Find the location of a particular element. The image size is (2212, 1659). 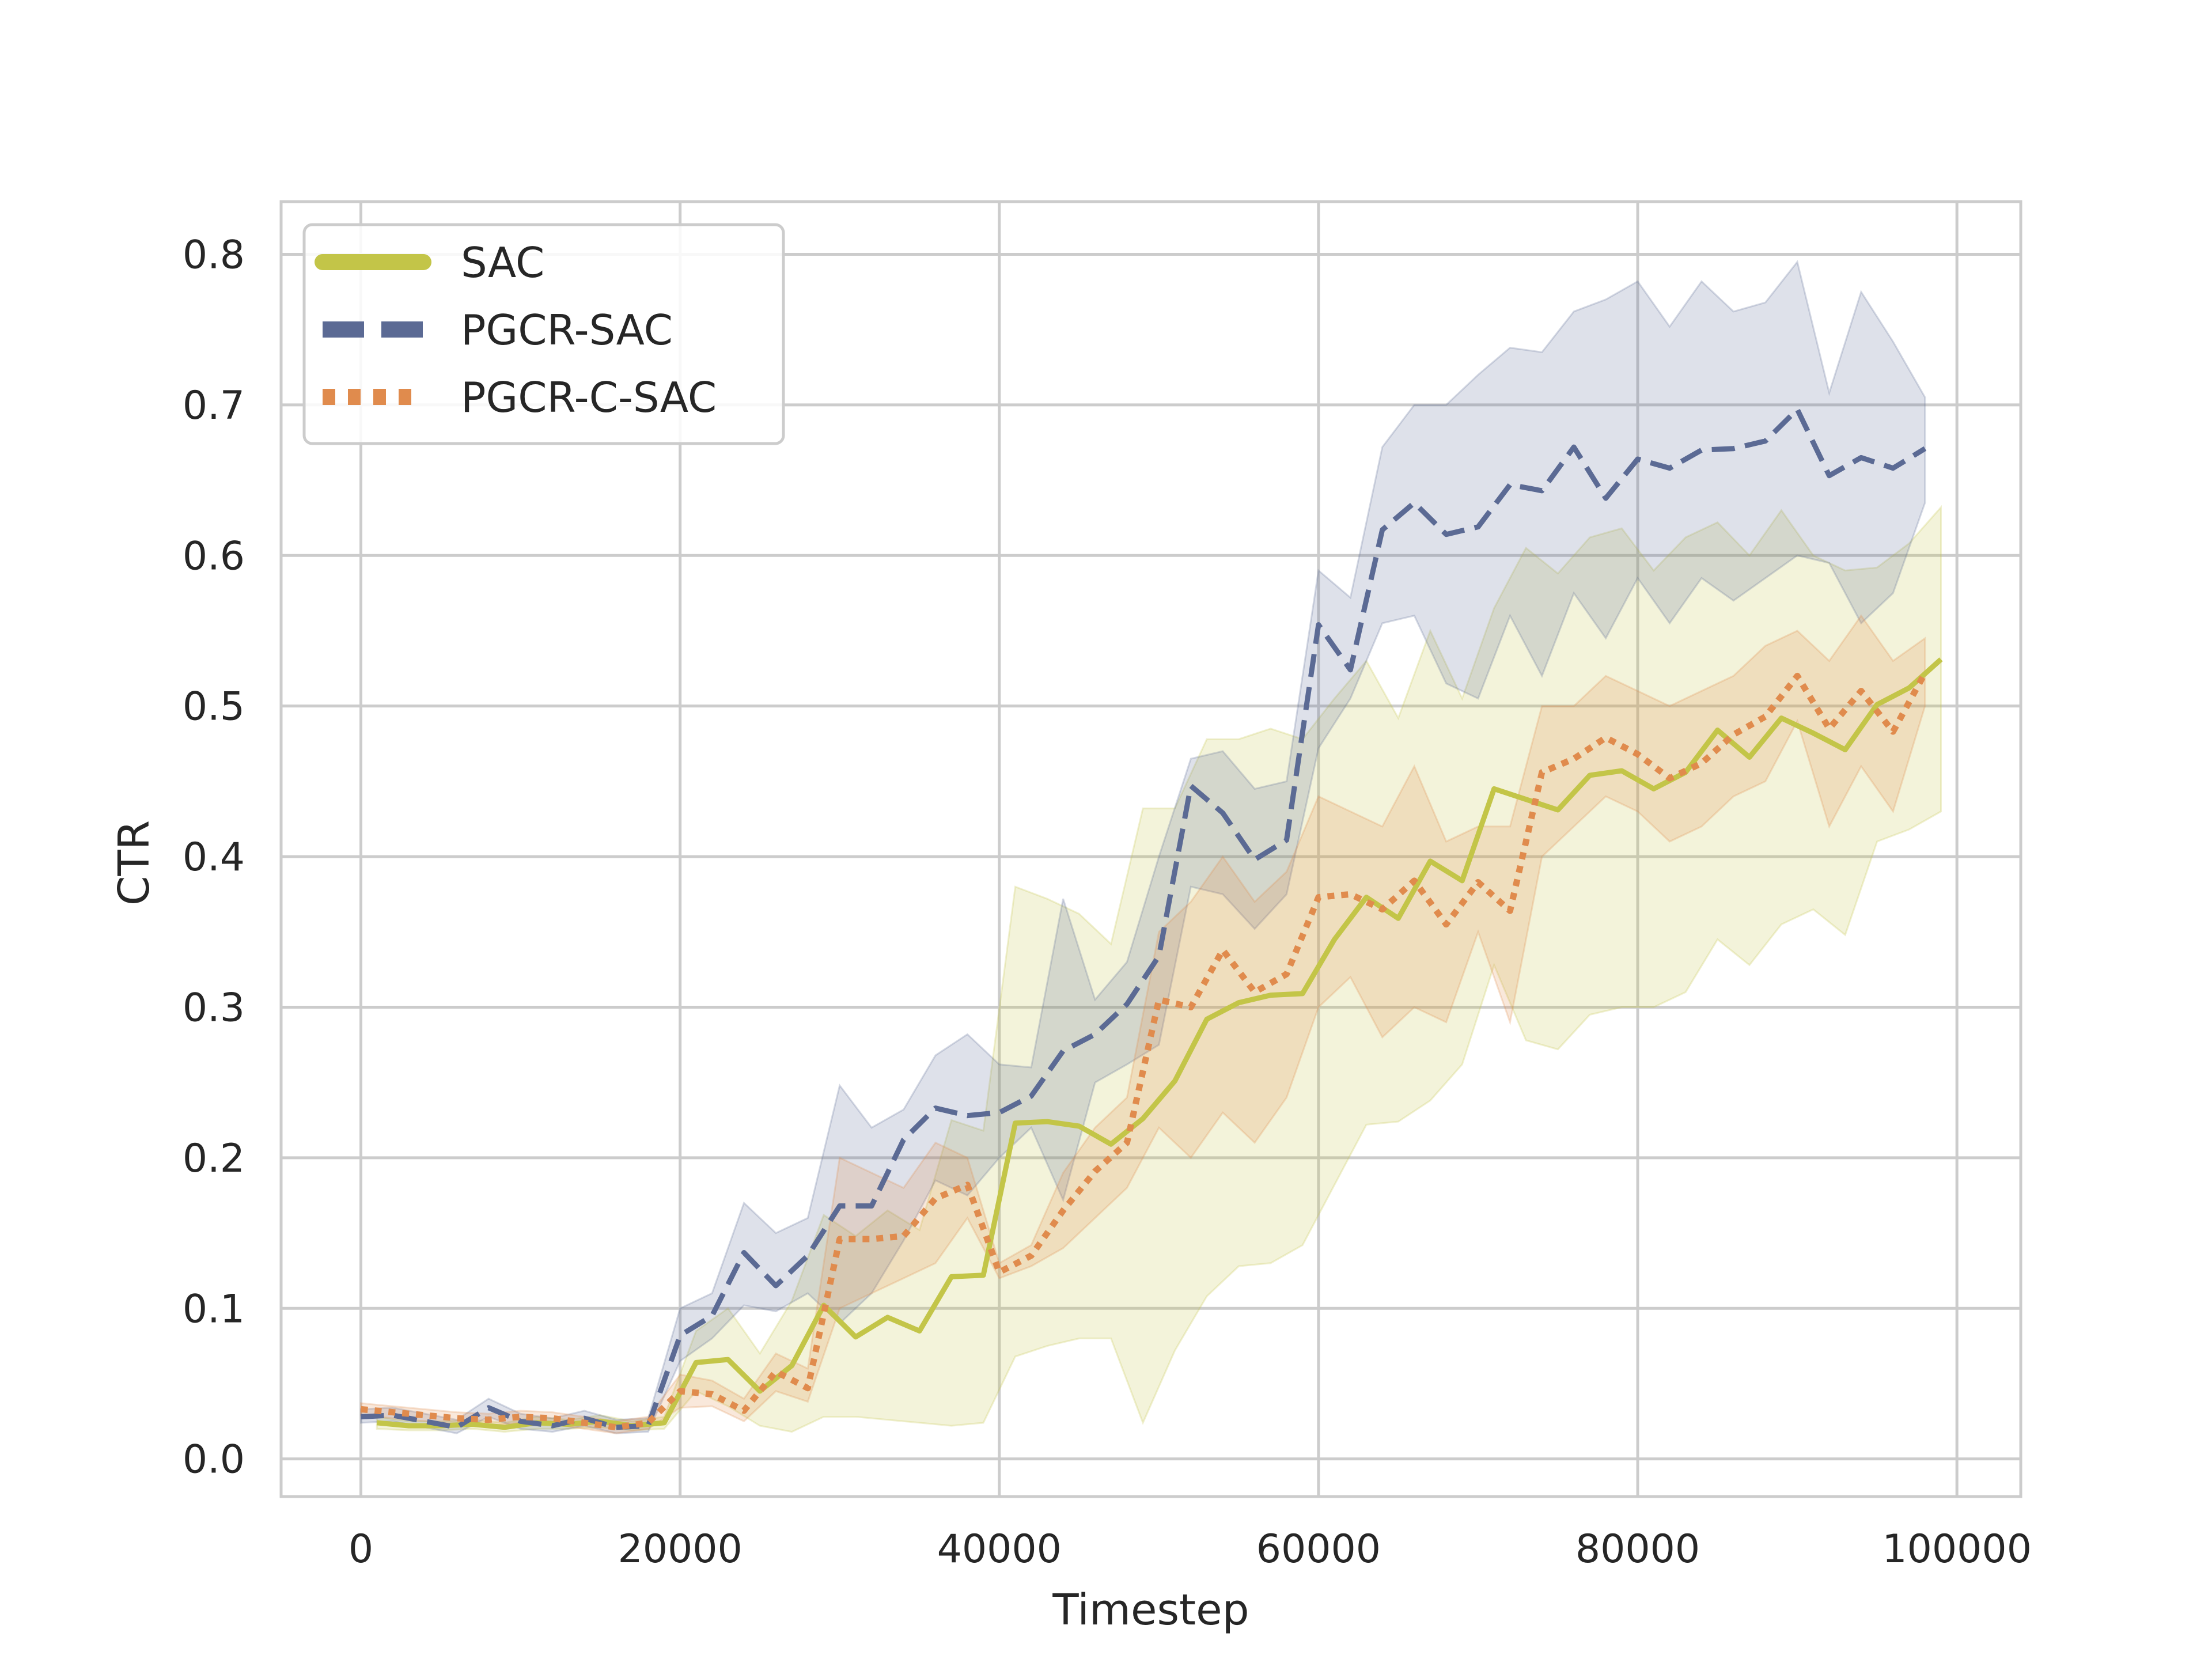

y-tick-label: 0.8 is located at coordinates (214, 255).